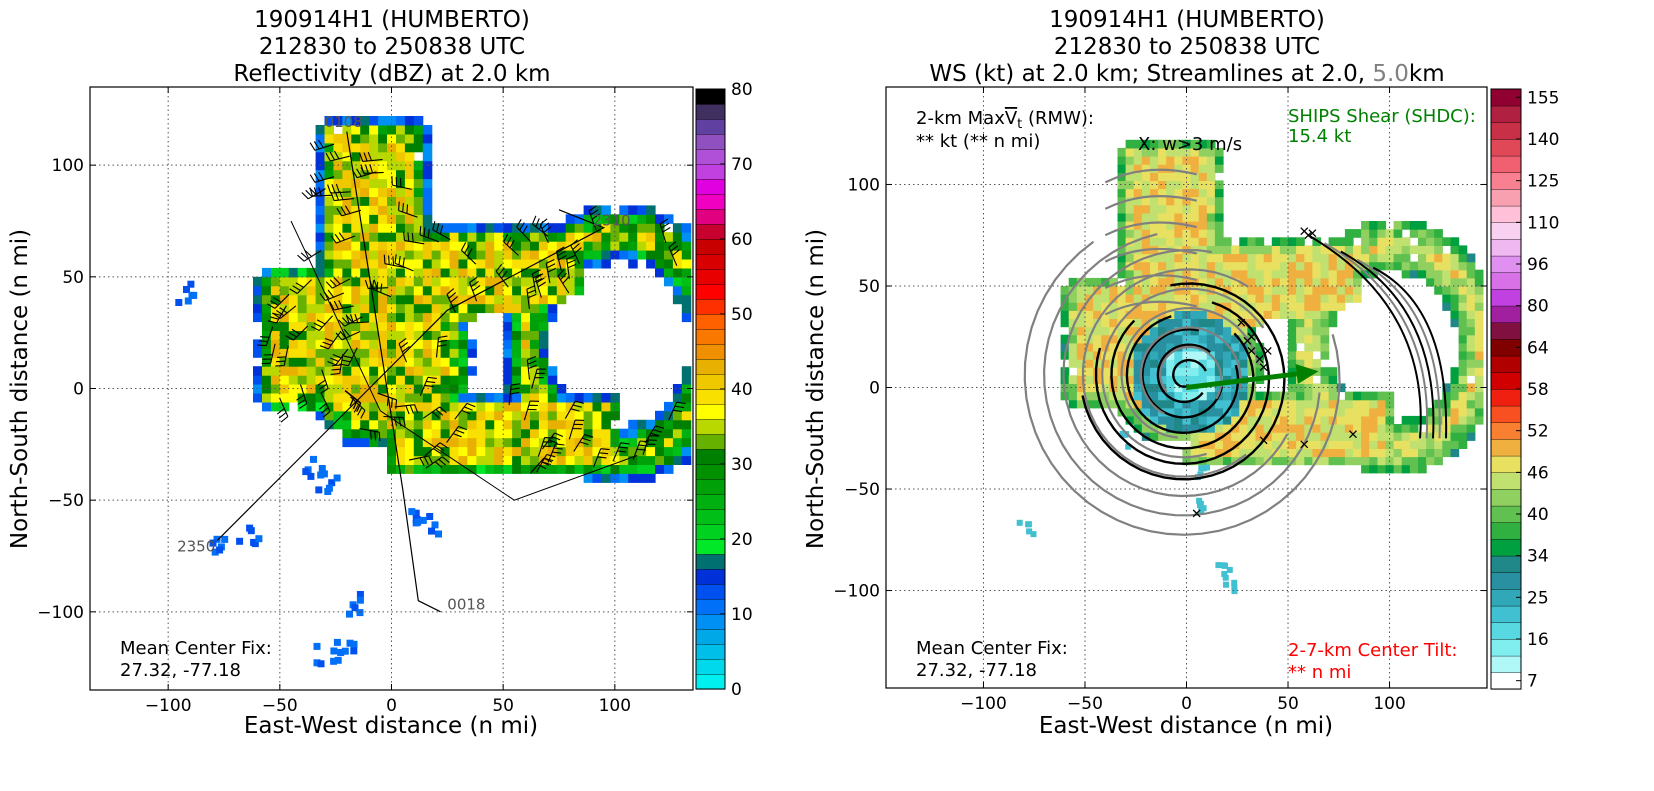 This screenshot has width=1654, height=791. Describe the element at coordinates (344, 122) in the screenshot. I see `left-flight-label-0108: 0108` at that location.